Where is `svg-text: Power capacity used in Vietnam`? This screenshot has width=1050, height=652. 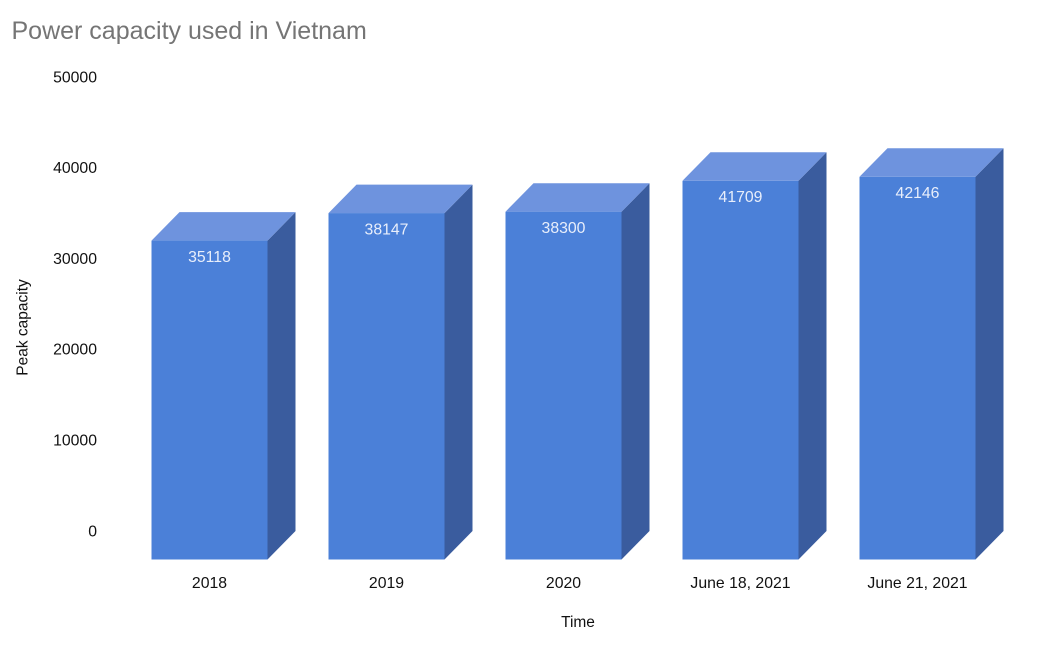 svg-text: Power capacity used in Vietnam is located at coordinates (189, 31).